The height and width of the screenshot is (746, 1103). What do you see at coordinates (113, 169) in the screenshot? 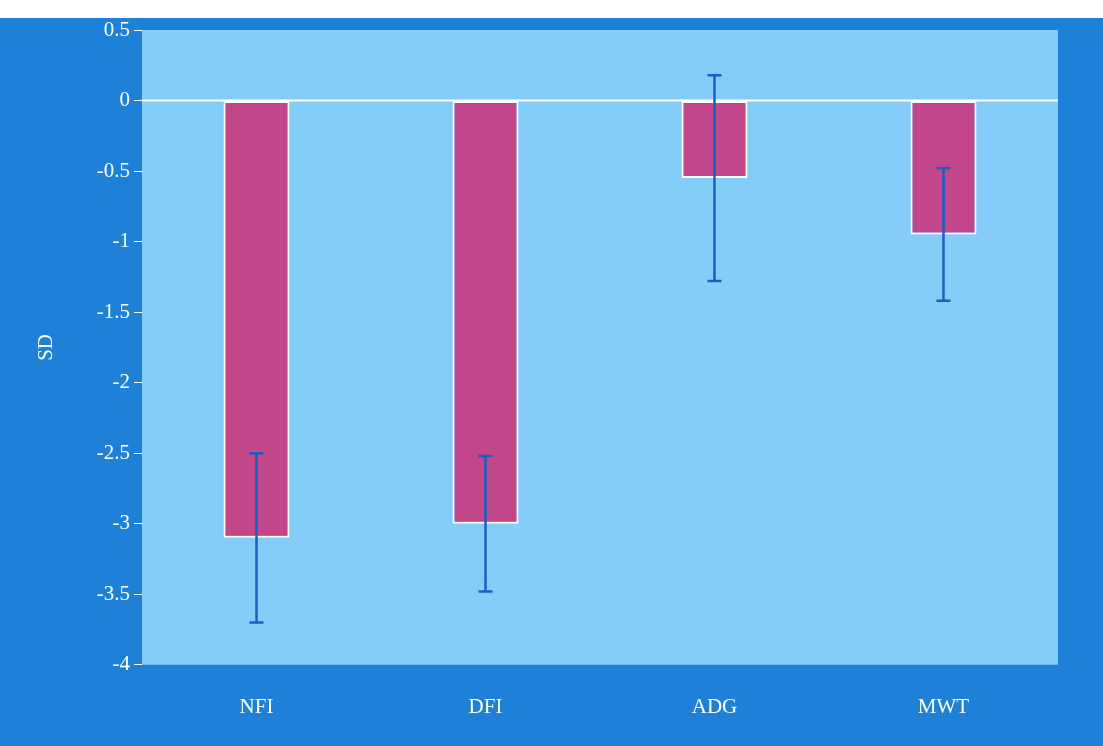
I see `y-tick-label: -0.5` at bounding box center [113, 169].